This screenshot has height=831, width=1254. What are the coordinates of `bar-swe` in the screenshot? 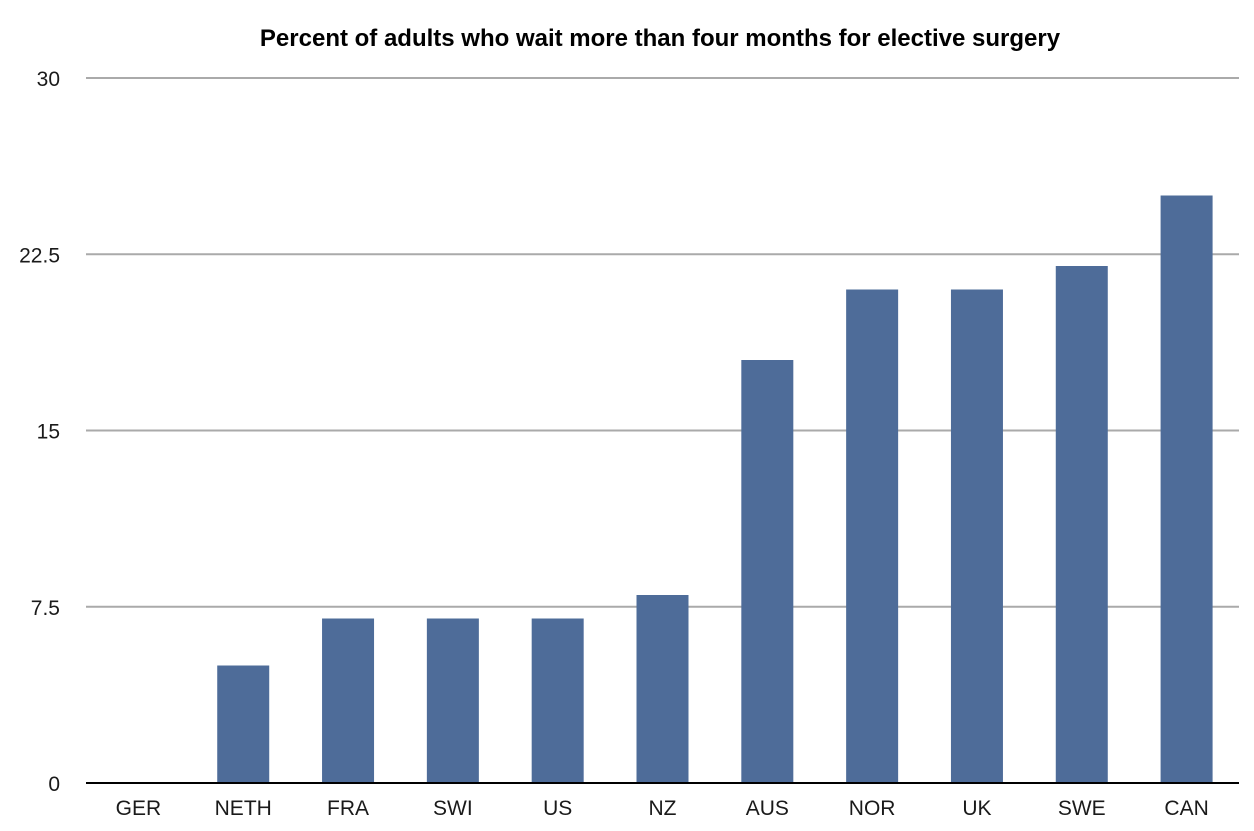 It's located at (1081, 524).